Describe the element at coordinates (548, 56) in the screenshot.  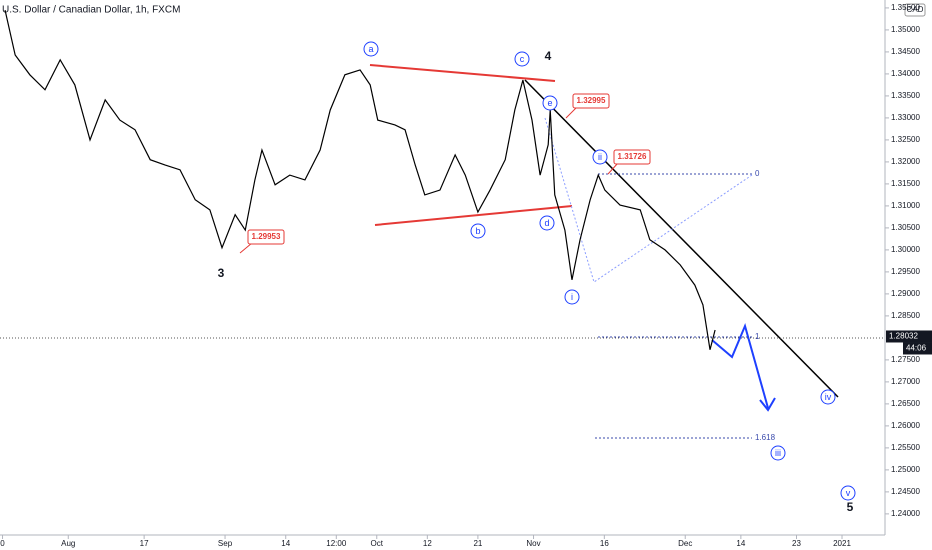
I see `degree-label: 4` at that location.